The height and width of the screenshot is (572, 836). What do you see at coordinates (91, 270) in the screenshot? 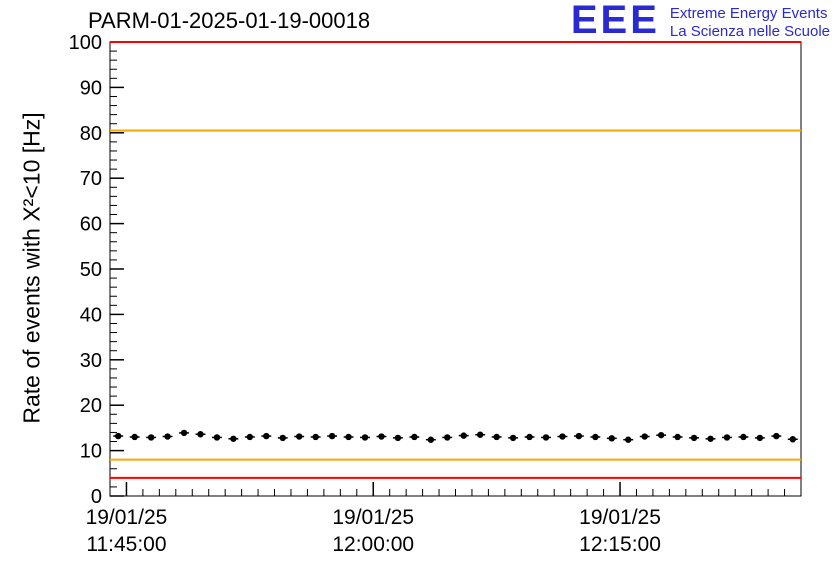
I see `tick-label: 50` at bounding box center [91, 270].